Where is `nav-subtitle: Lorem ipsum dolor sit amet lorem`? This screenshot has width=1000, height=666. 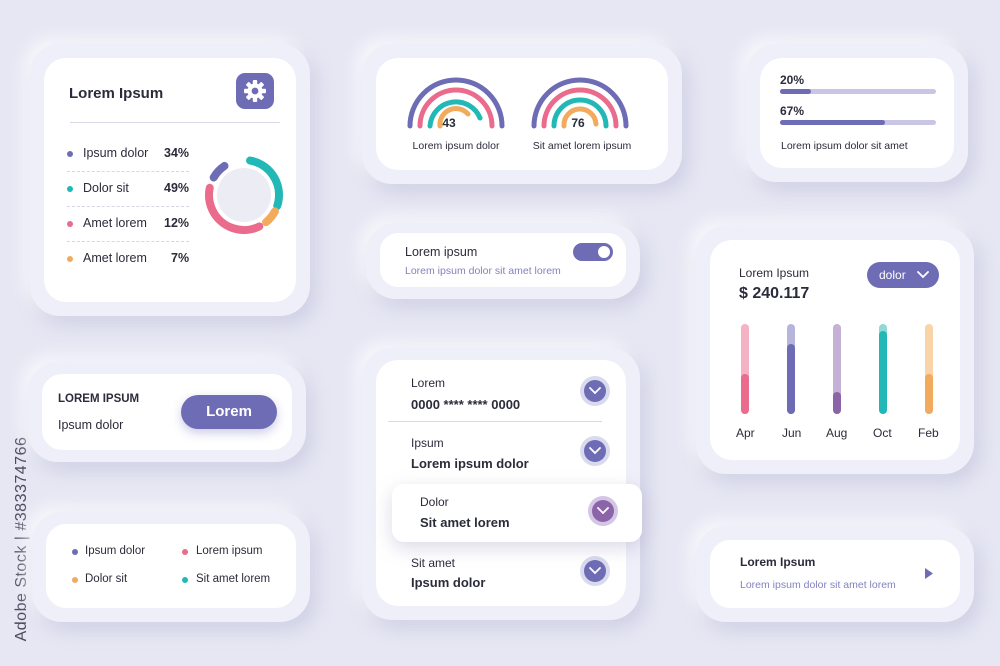
nav-subtitle: Lorem ipsum dolor sit amet lorem is located at coordinates (818, 585).